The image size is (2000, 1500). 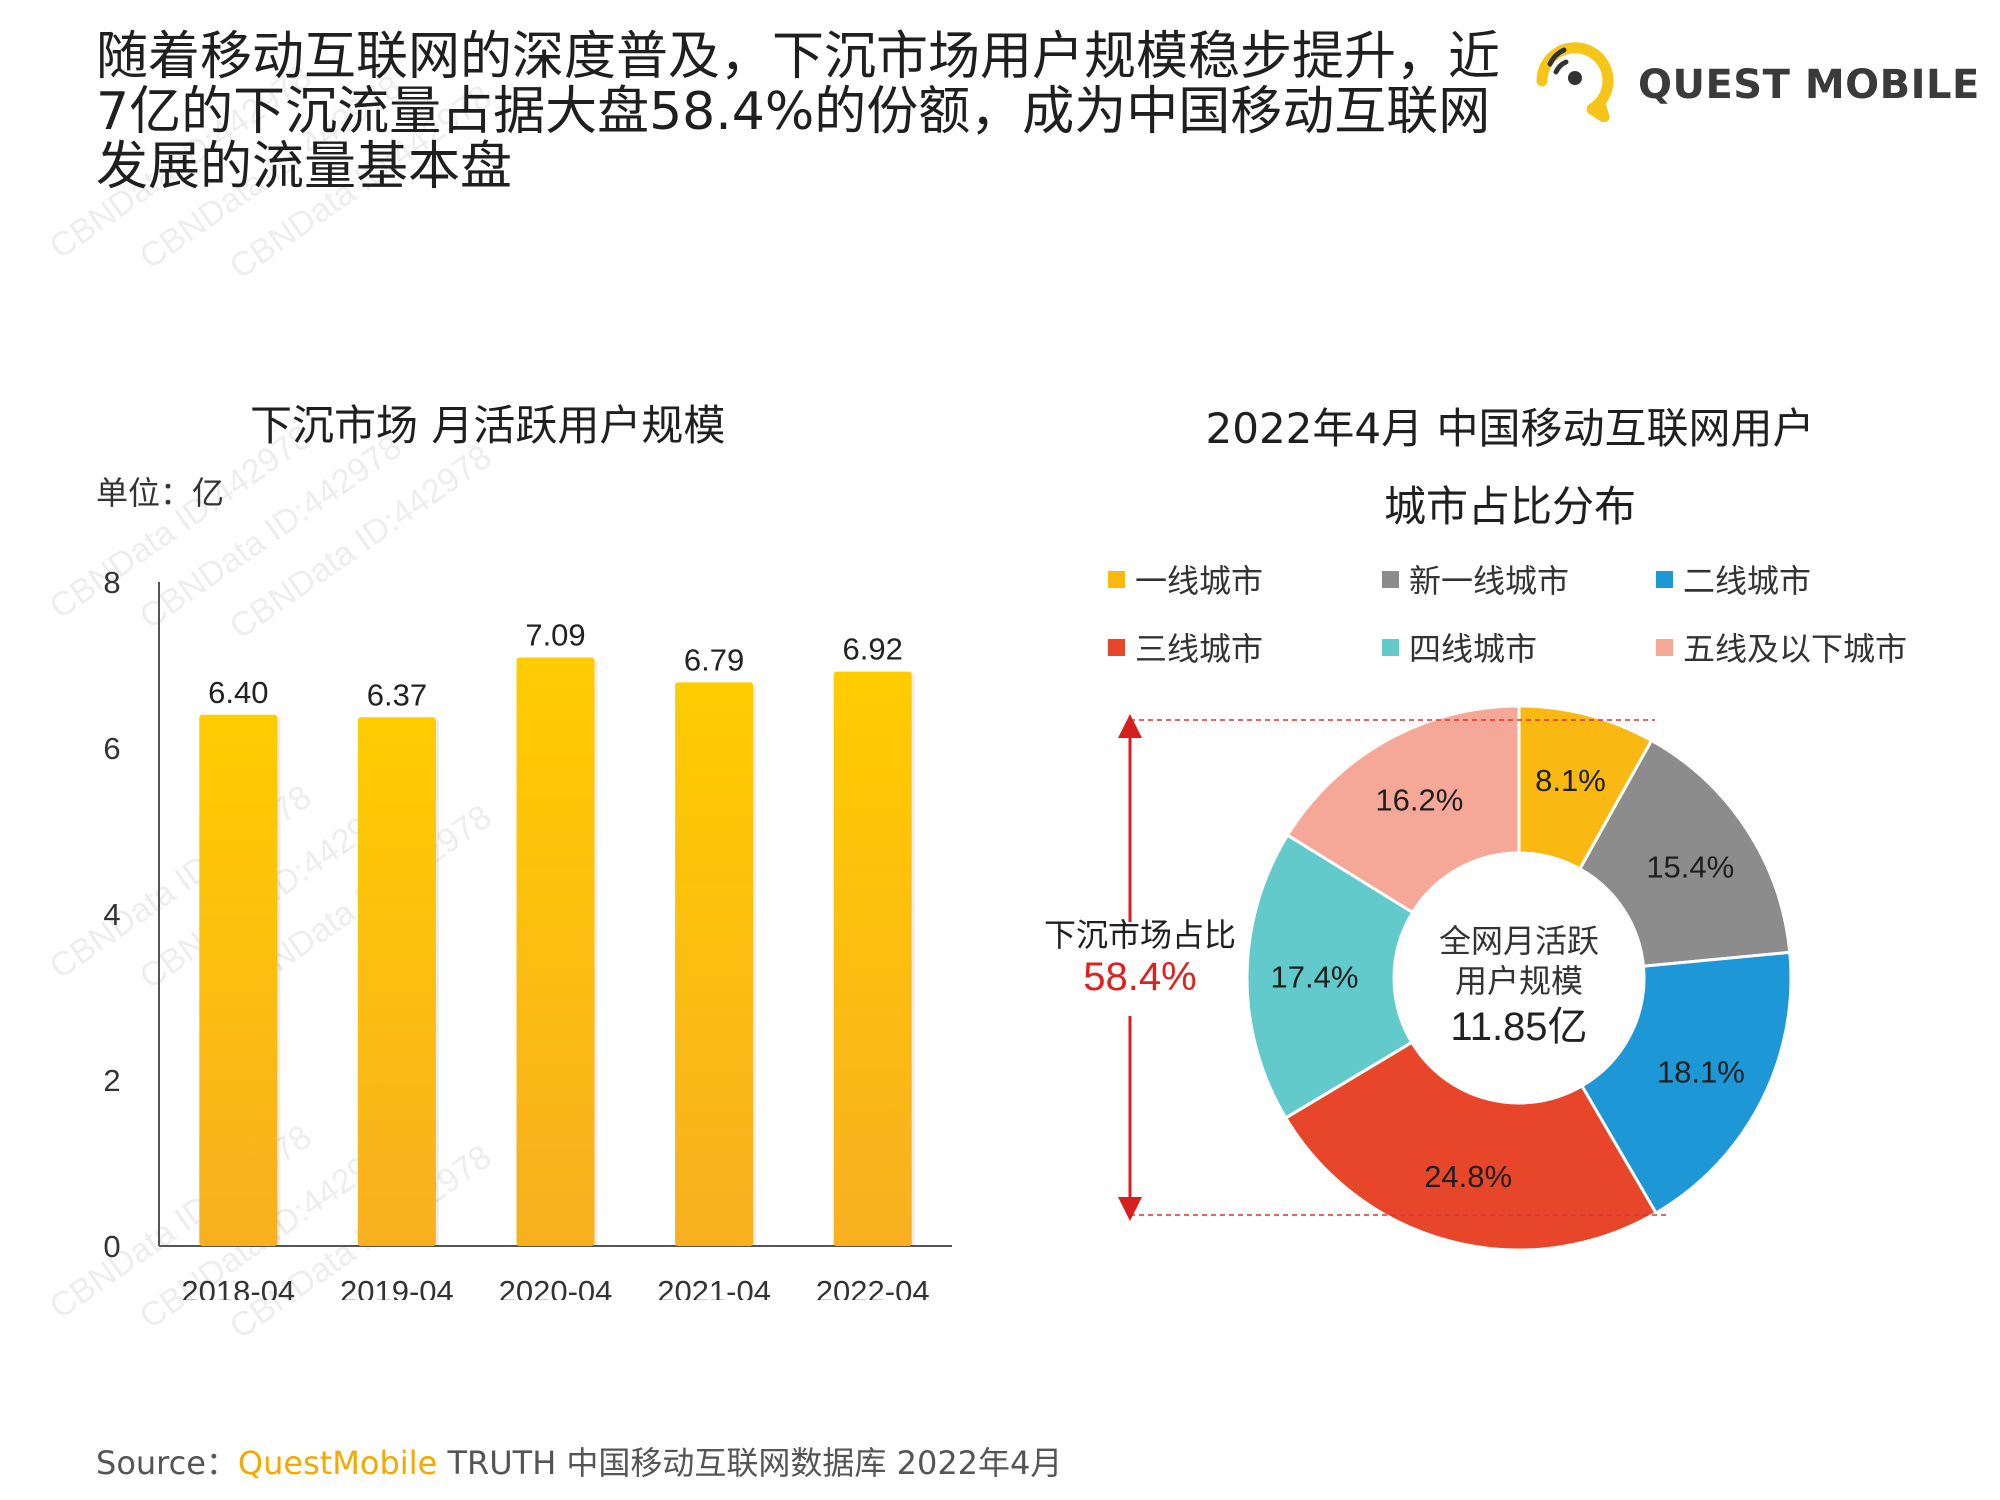 I want to click on legend-item: 四线城市, so click(x=1519, y=647).